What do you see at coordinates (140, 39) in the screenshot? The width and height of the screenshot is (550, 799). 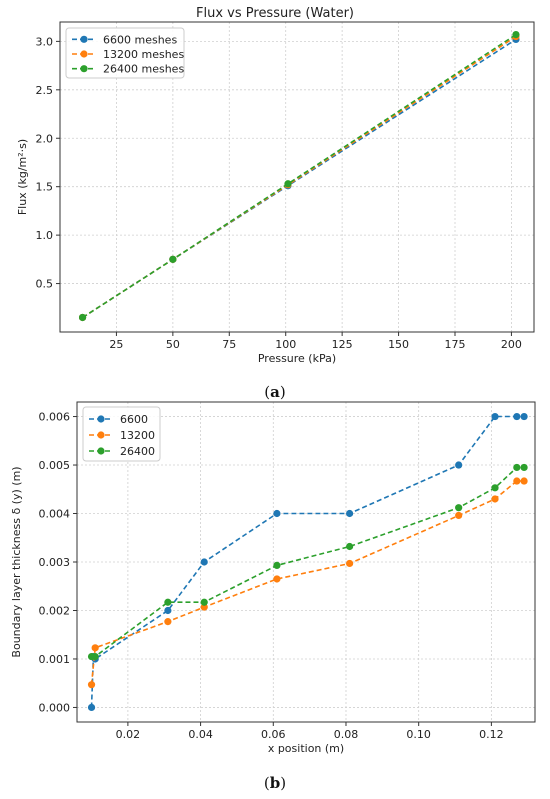 I see `legend-label: 6600 meshes` at bounding box center [140, 39].